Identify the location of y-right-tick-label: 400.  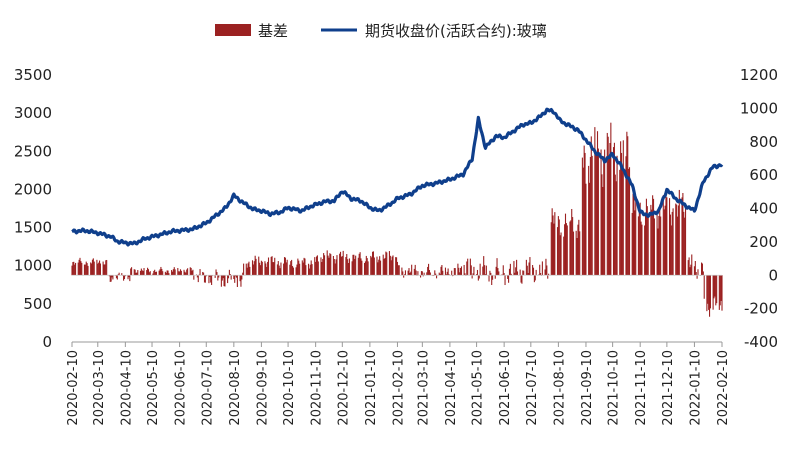
(763, 209).